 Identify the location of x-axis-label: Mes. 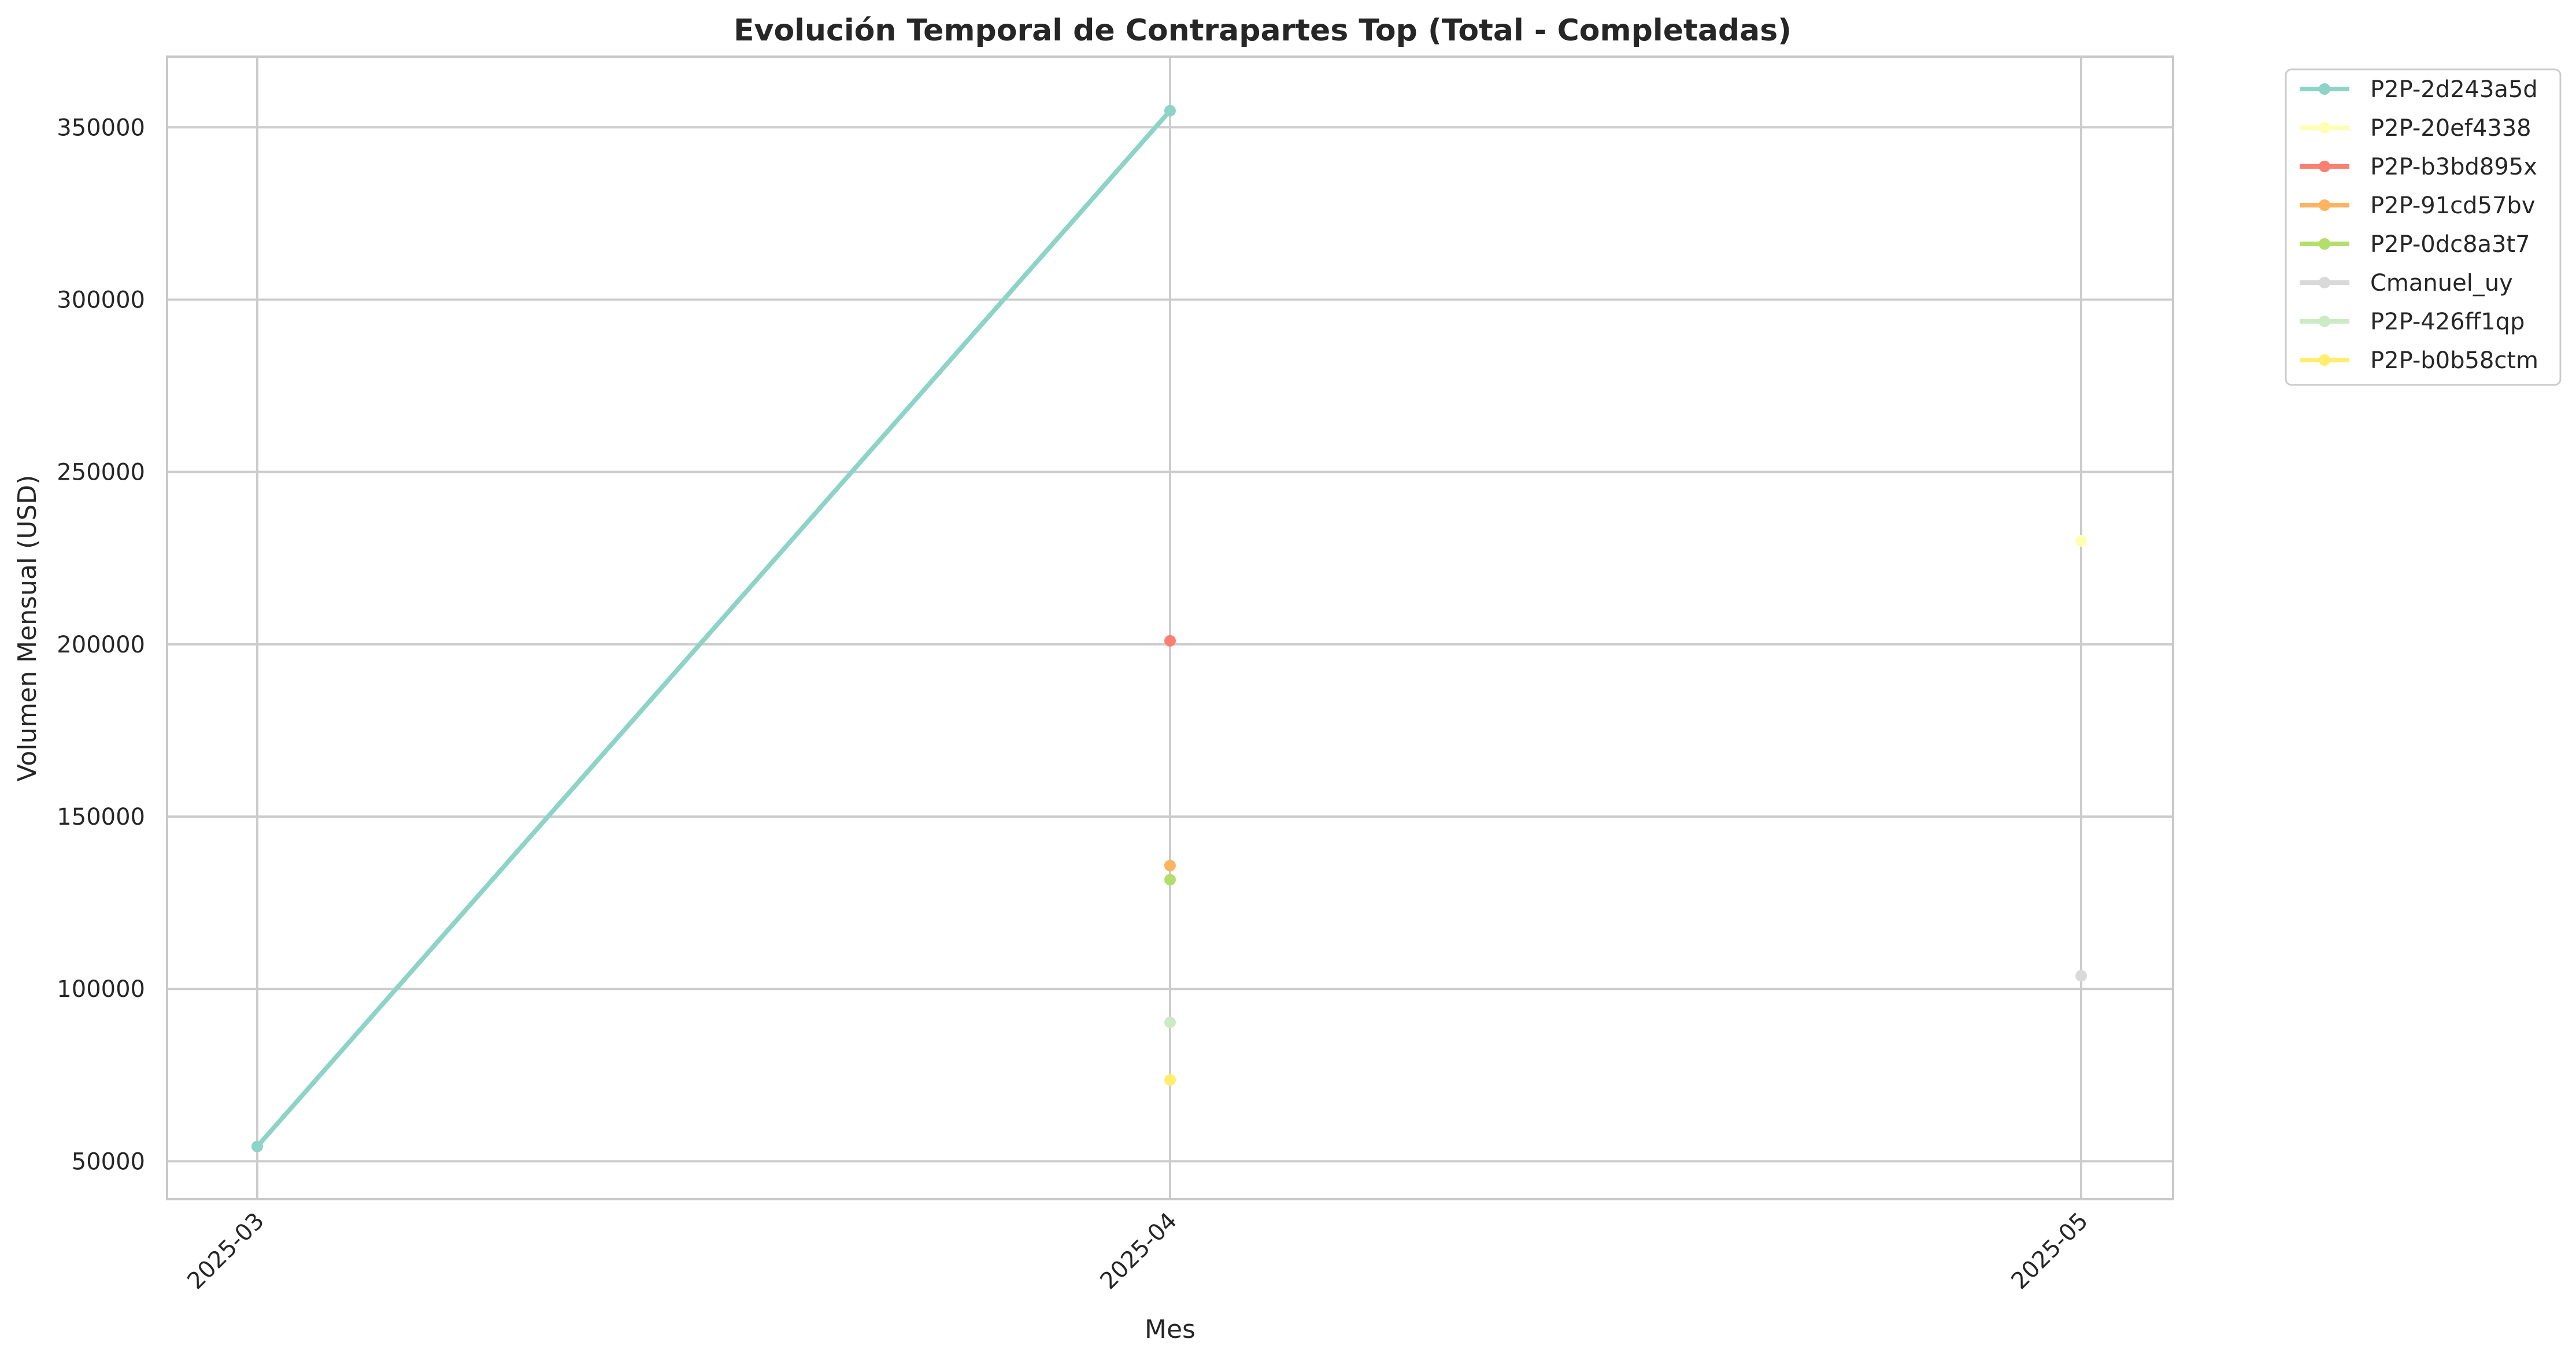
(1170, 1329).